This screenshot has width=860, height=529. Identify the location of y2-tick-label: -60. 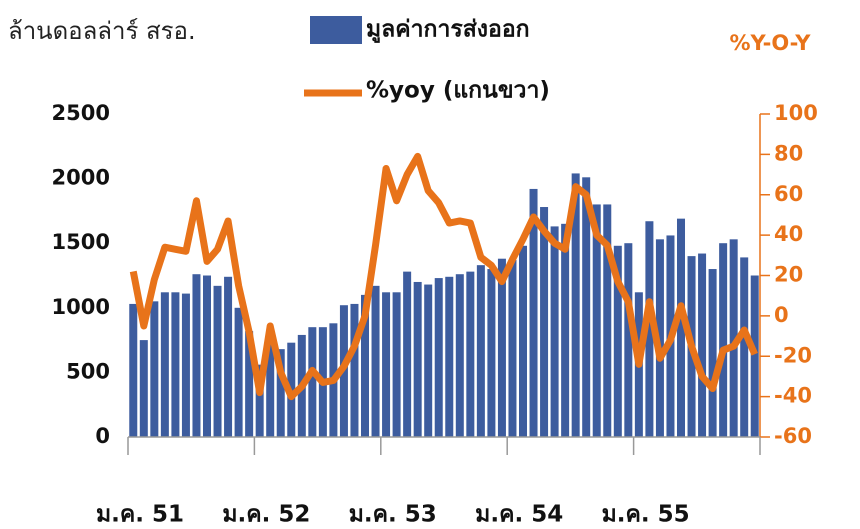
(793, 436).